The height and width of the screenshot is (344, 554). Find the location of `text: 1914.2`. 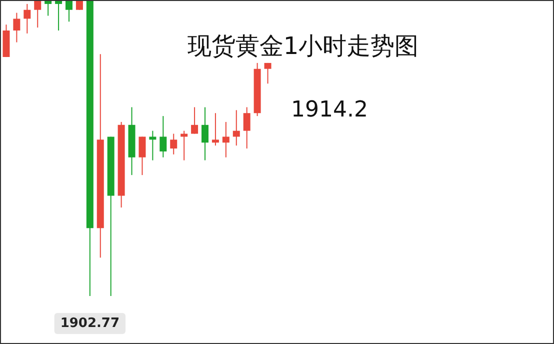

text: 1914.2 is located at coordinates (329, 110).